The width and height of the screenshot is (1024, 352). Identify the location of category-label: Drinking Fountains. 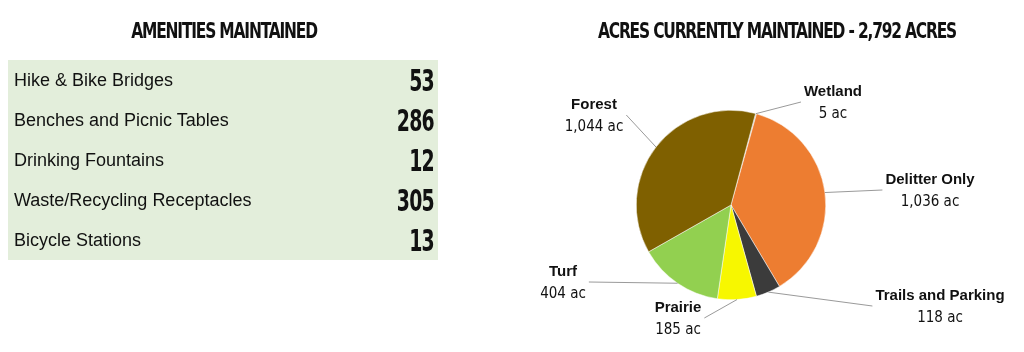
(89, 160).